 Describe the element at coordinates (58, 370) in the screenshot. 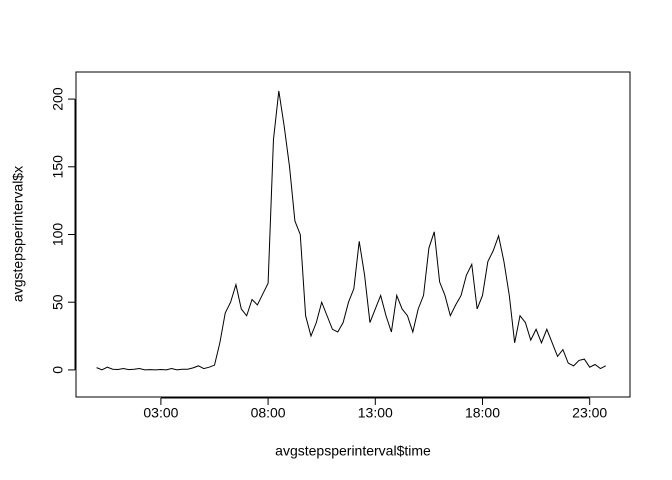

I see `y-tick-label: 0` at that location.